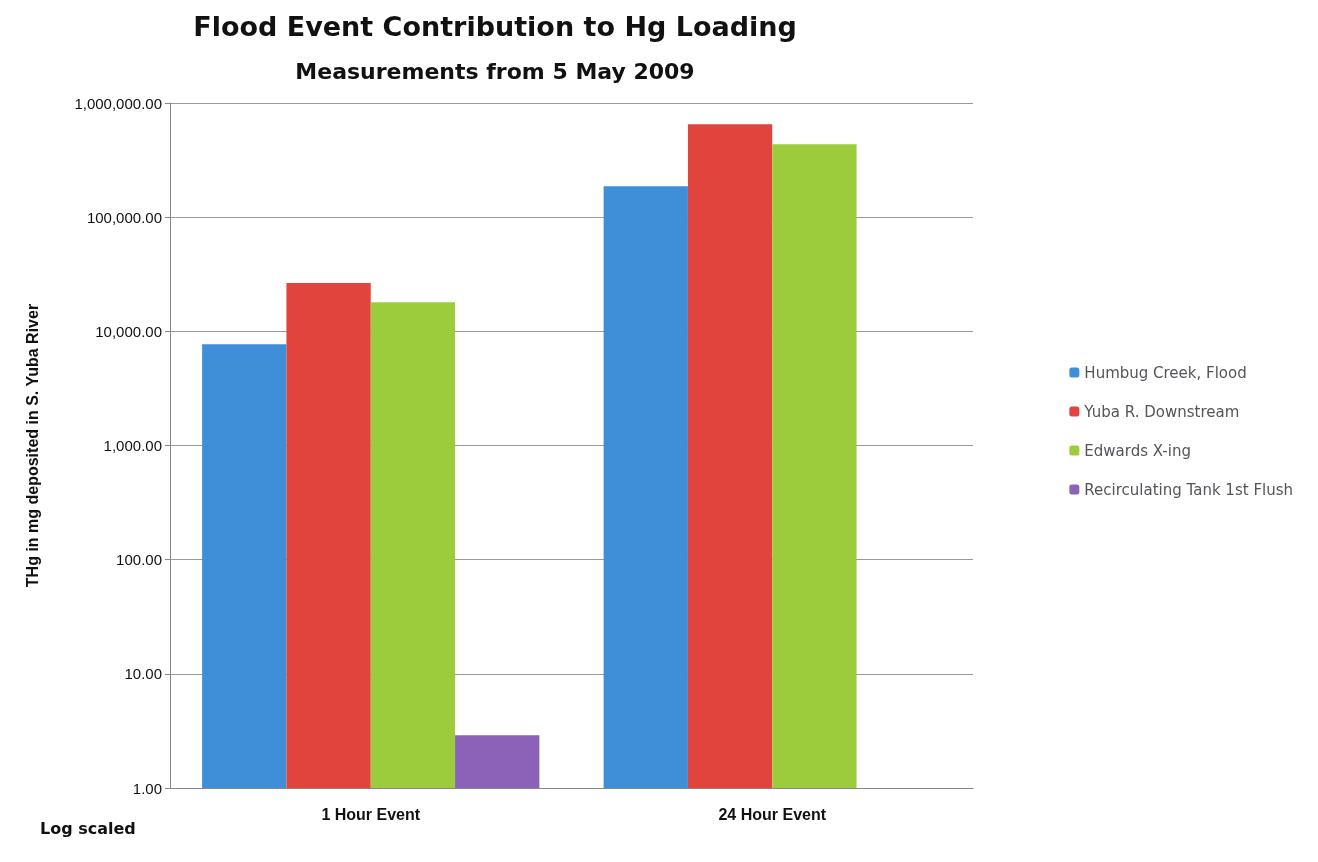 The height and width of the screenshot is (862, 1318). I want to click on y-tick-label: 10.00, so click(143, 674).